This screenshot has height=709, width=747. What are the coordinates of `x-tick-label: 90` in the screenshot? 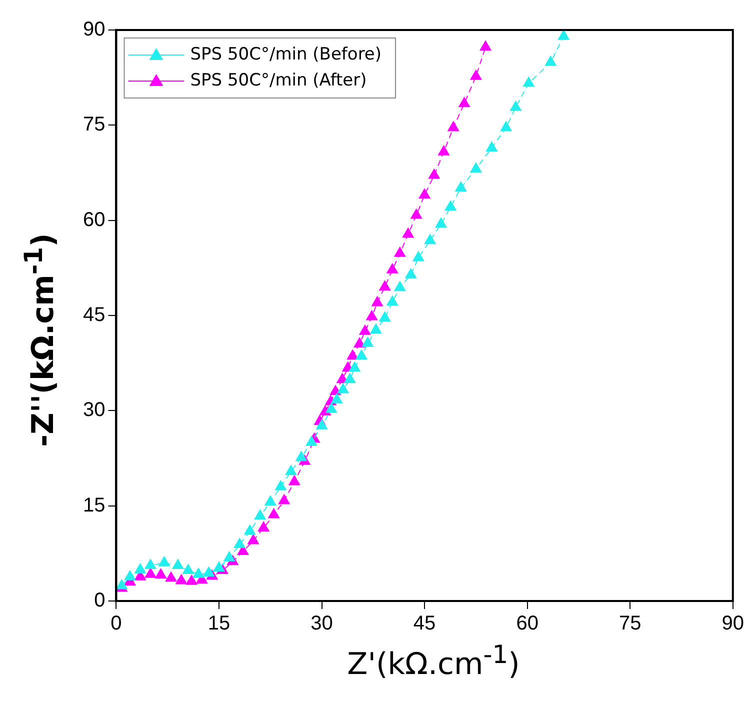 It's located at (733, 623).